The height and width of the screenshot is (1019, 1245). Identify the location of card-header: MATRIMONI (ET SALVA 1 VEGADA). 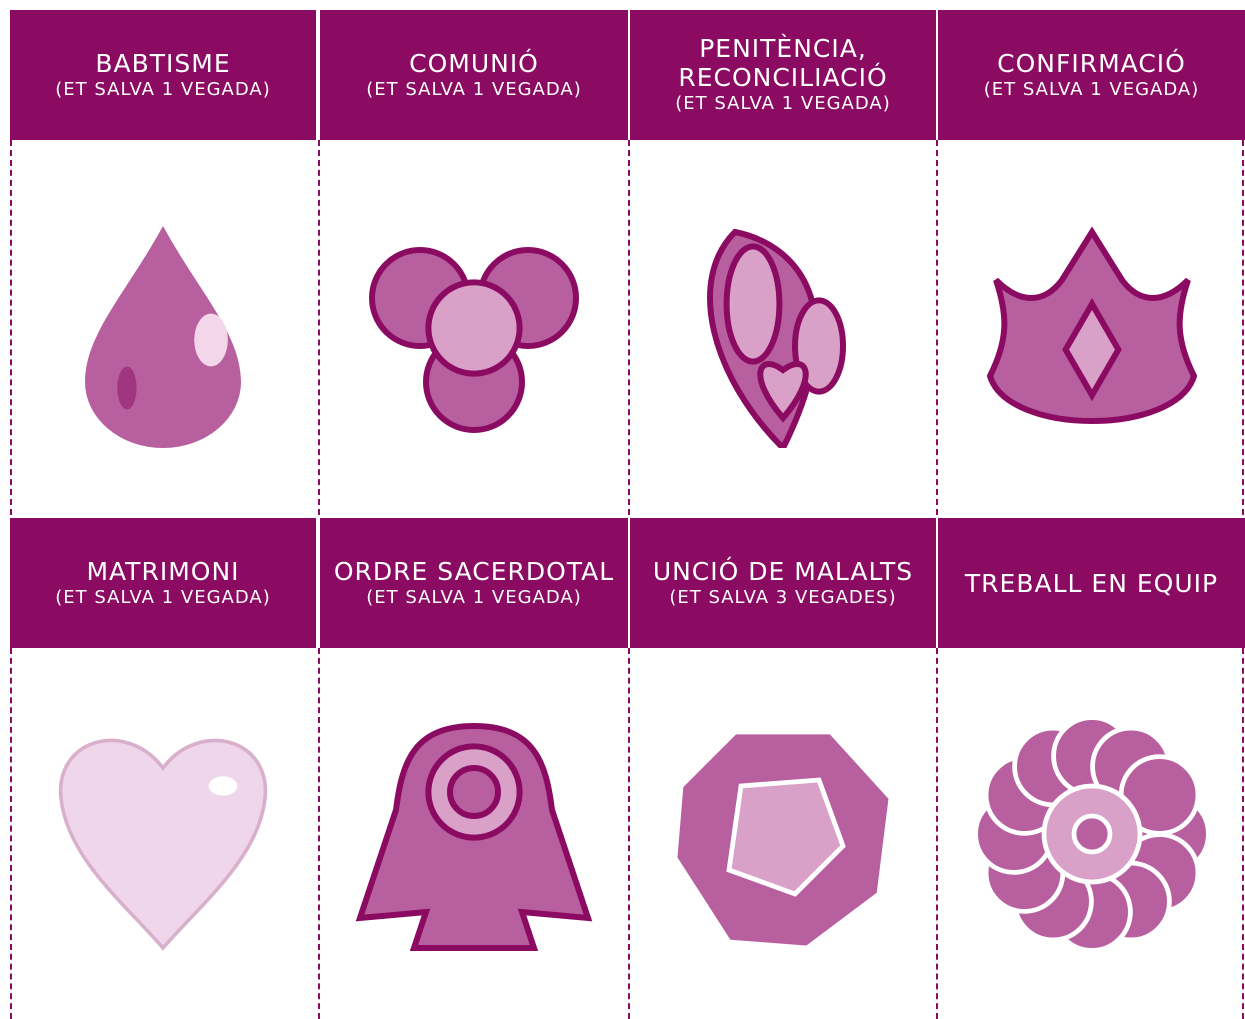
(163, 583).